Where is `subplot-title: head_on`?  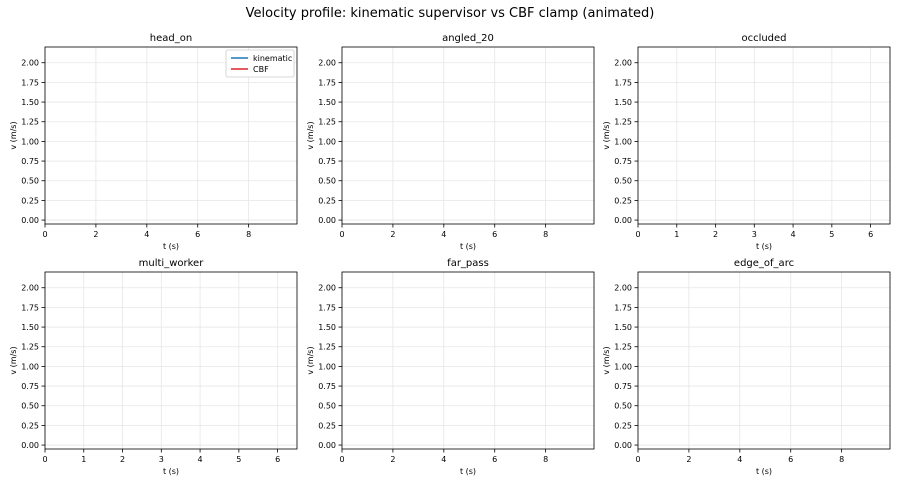 subplot-title: head_on is located at coordinates (171, 38).